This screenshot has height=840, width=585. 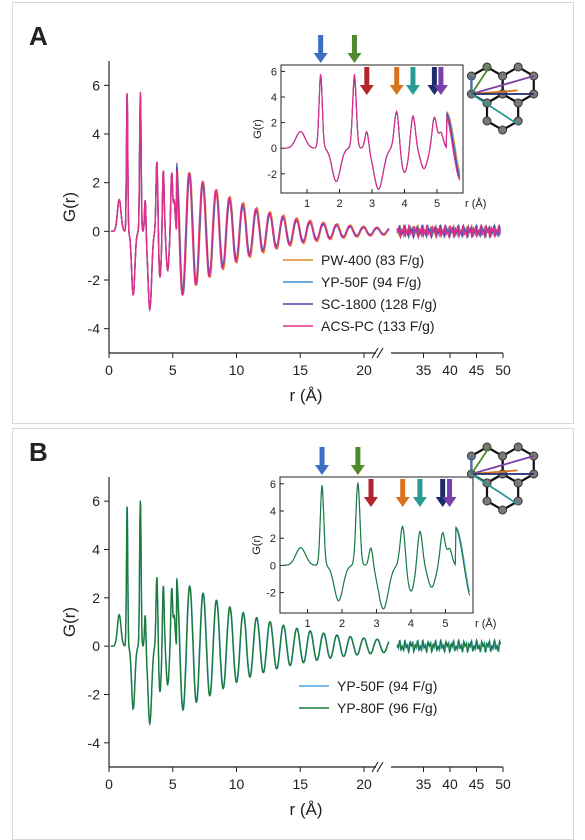 I want to click on y-tick-label: -4, so click(x=94, y=329).